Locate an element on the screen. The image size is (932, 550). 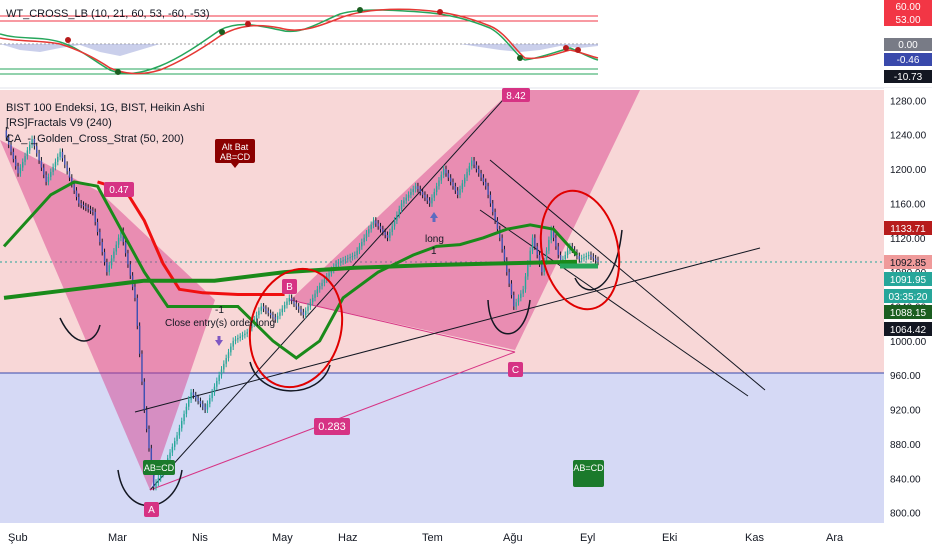
alt-bat-badge is located at coordinates (235, 151).